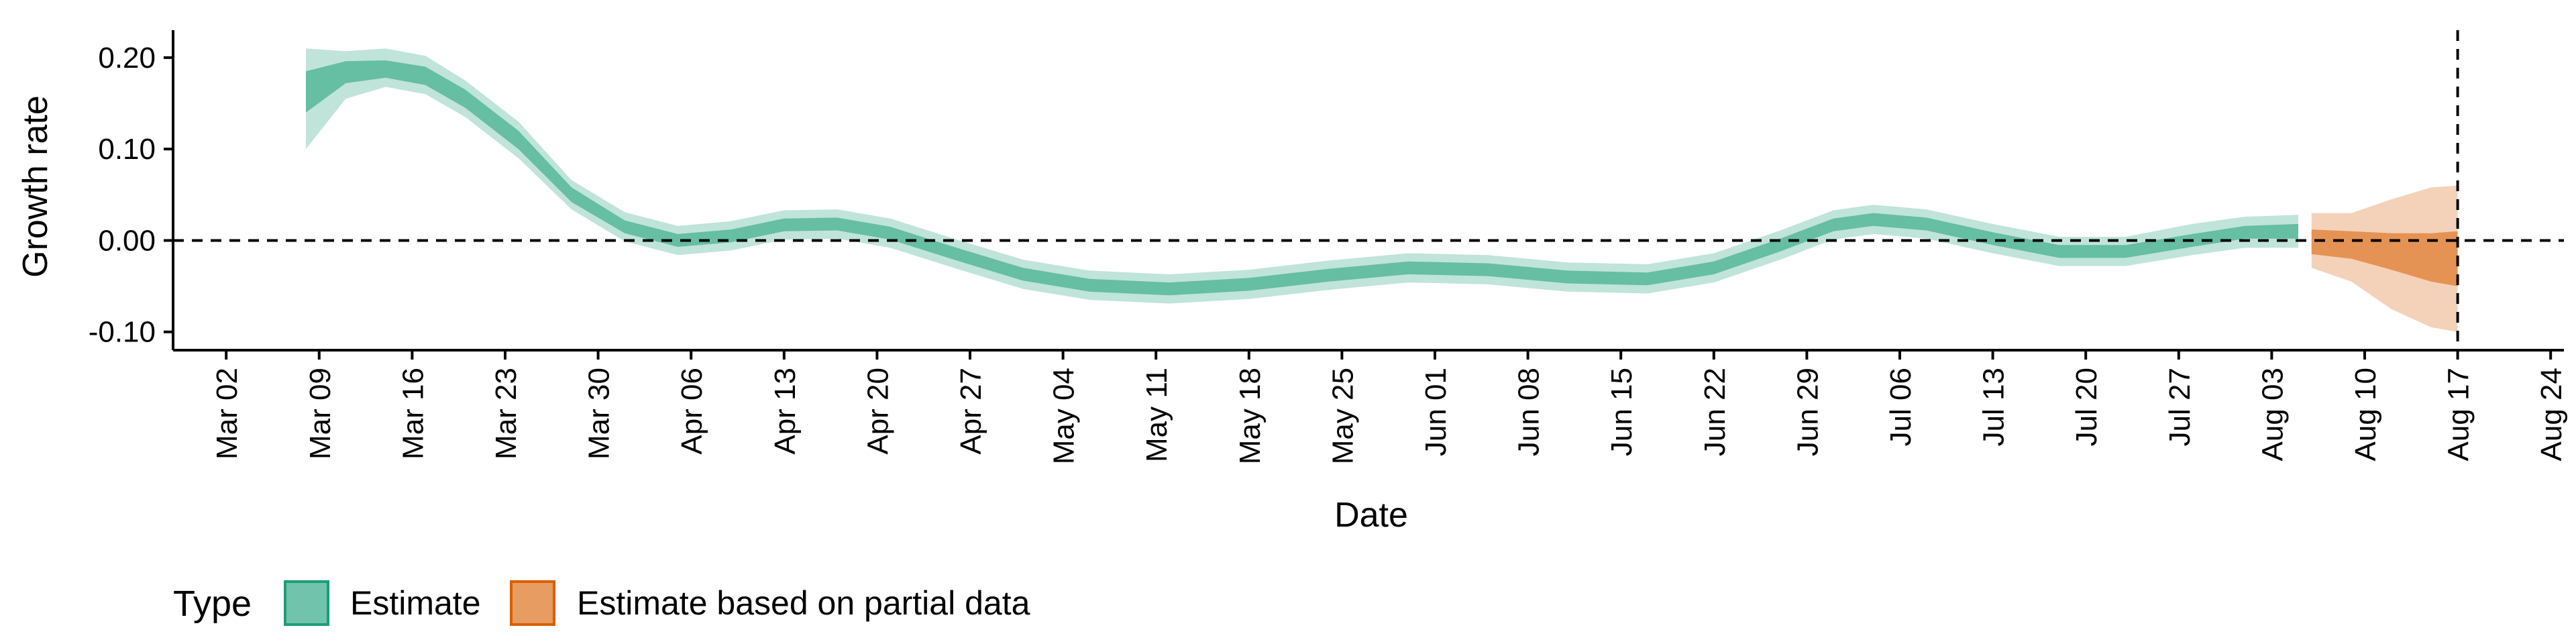 The height and width of the screenshot is (644, 2576). What do you see at coordinates (692, 411) in the screenshot?
I see `x-tick-label: Apr 06` at bounding box center [692, 411].